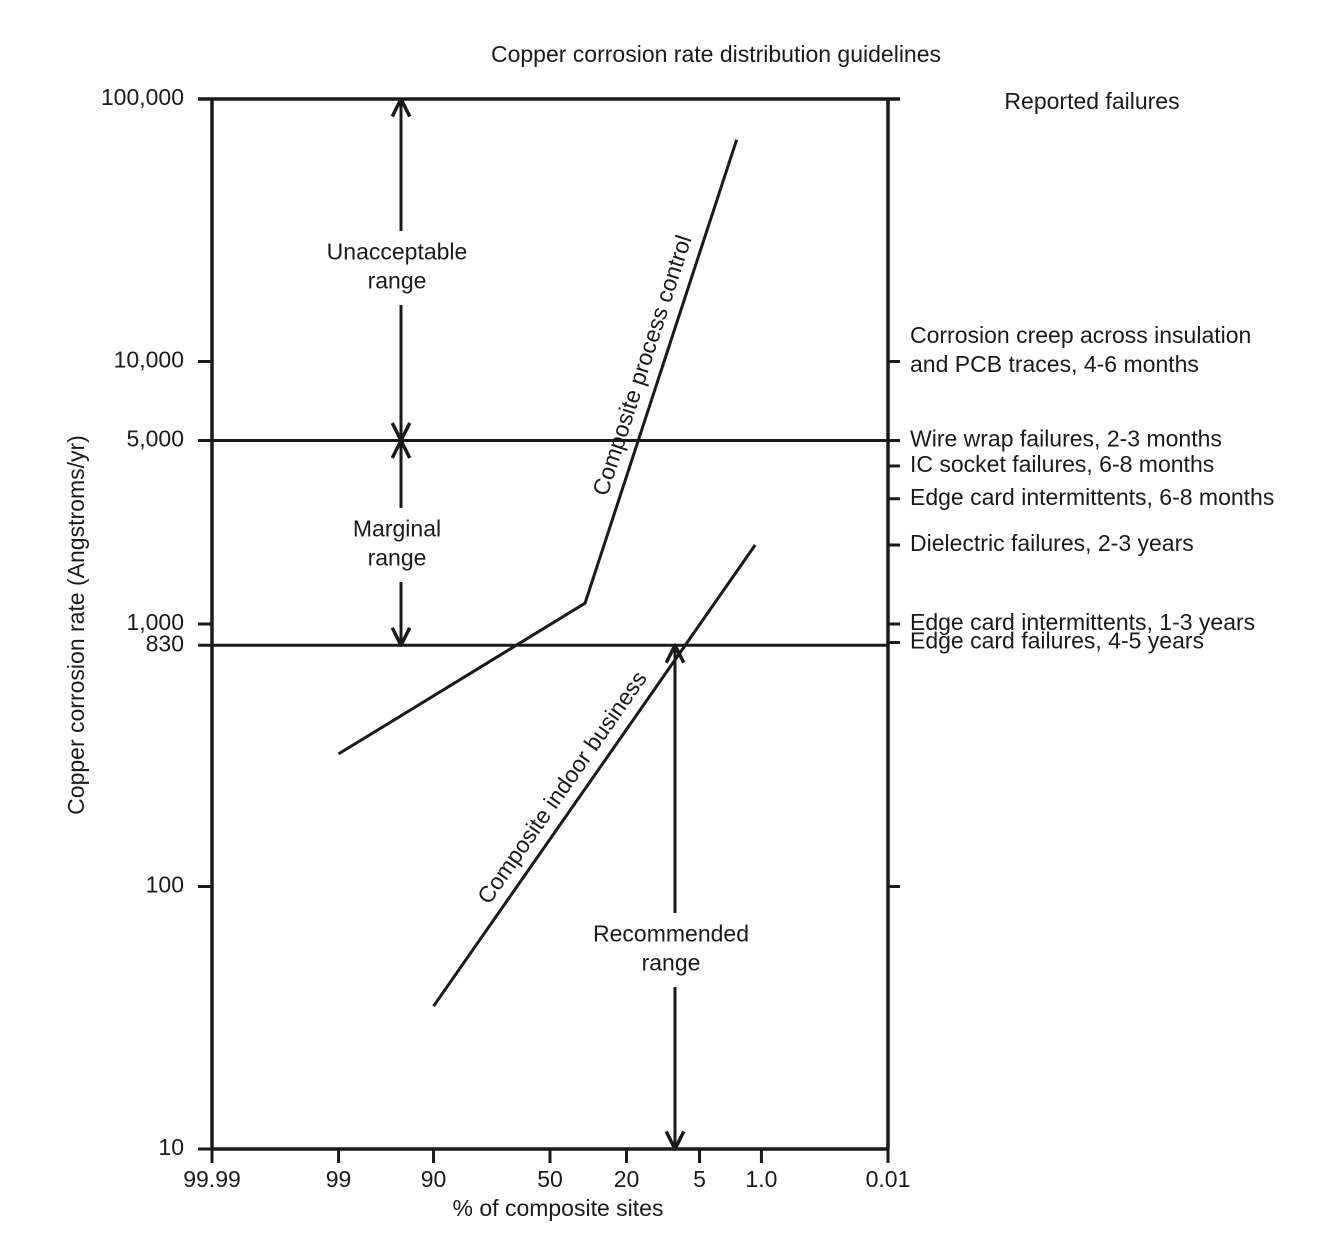 This screenshot has width=1321, height=1248. I want to click on series-label: Composite process control, so click(641, 365).